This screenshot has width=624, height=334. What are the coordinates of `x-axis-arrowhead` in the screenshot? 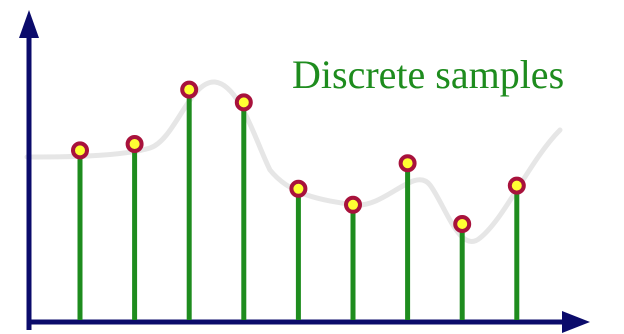 It's located at (576, 322).